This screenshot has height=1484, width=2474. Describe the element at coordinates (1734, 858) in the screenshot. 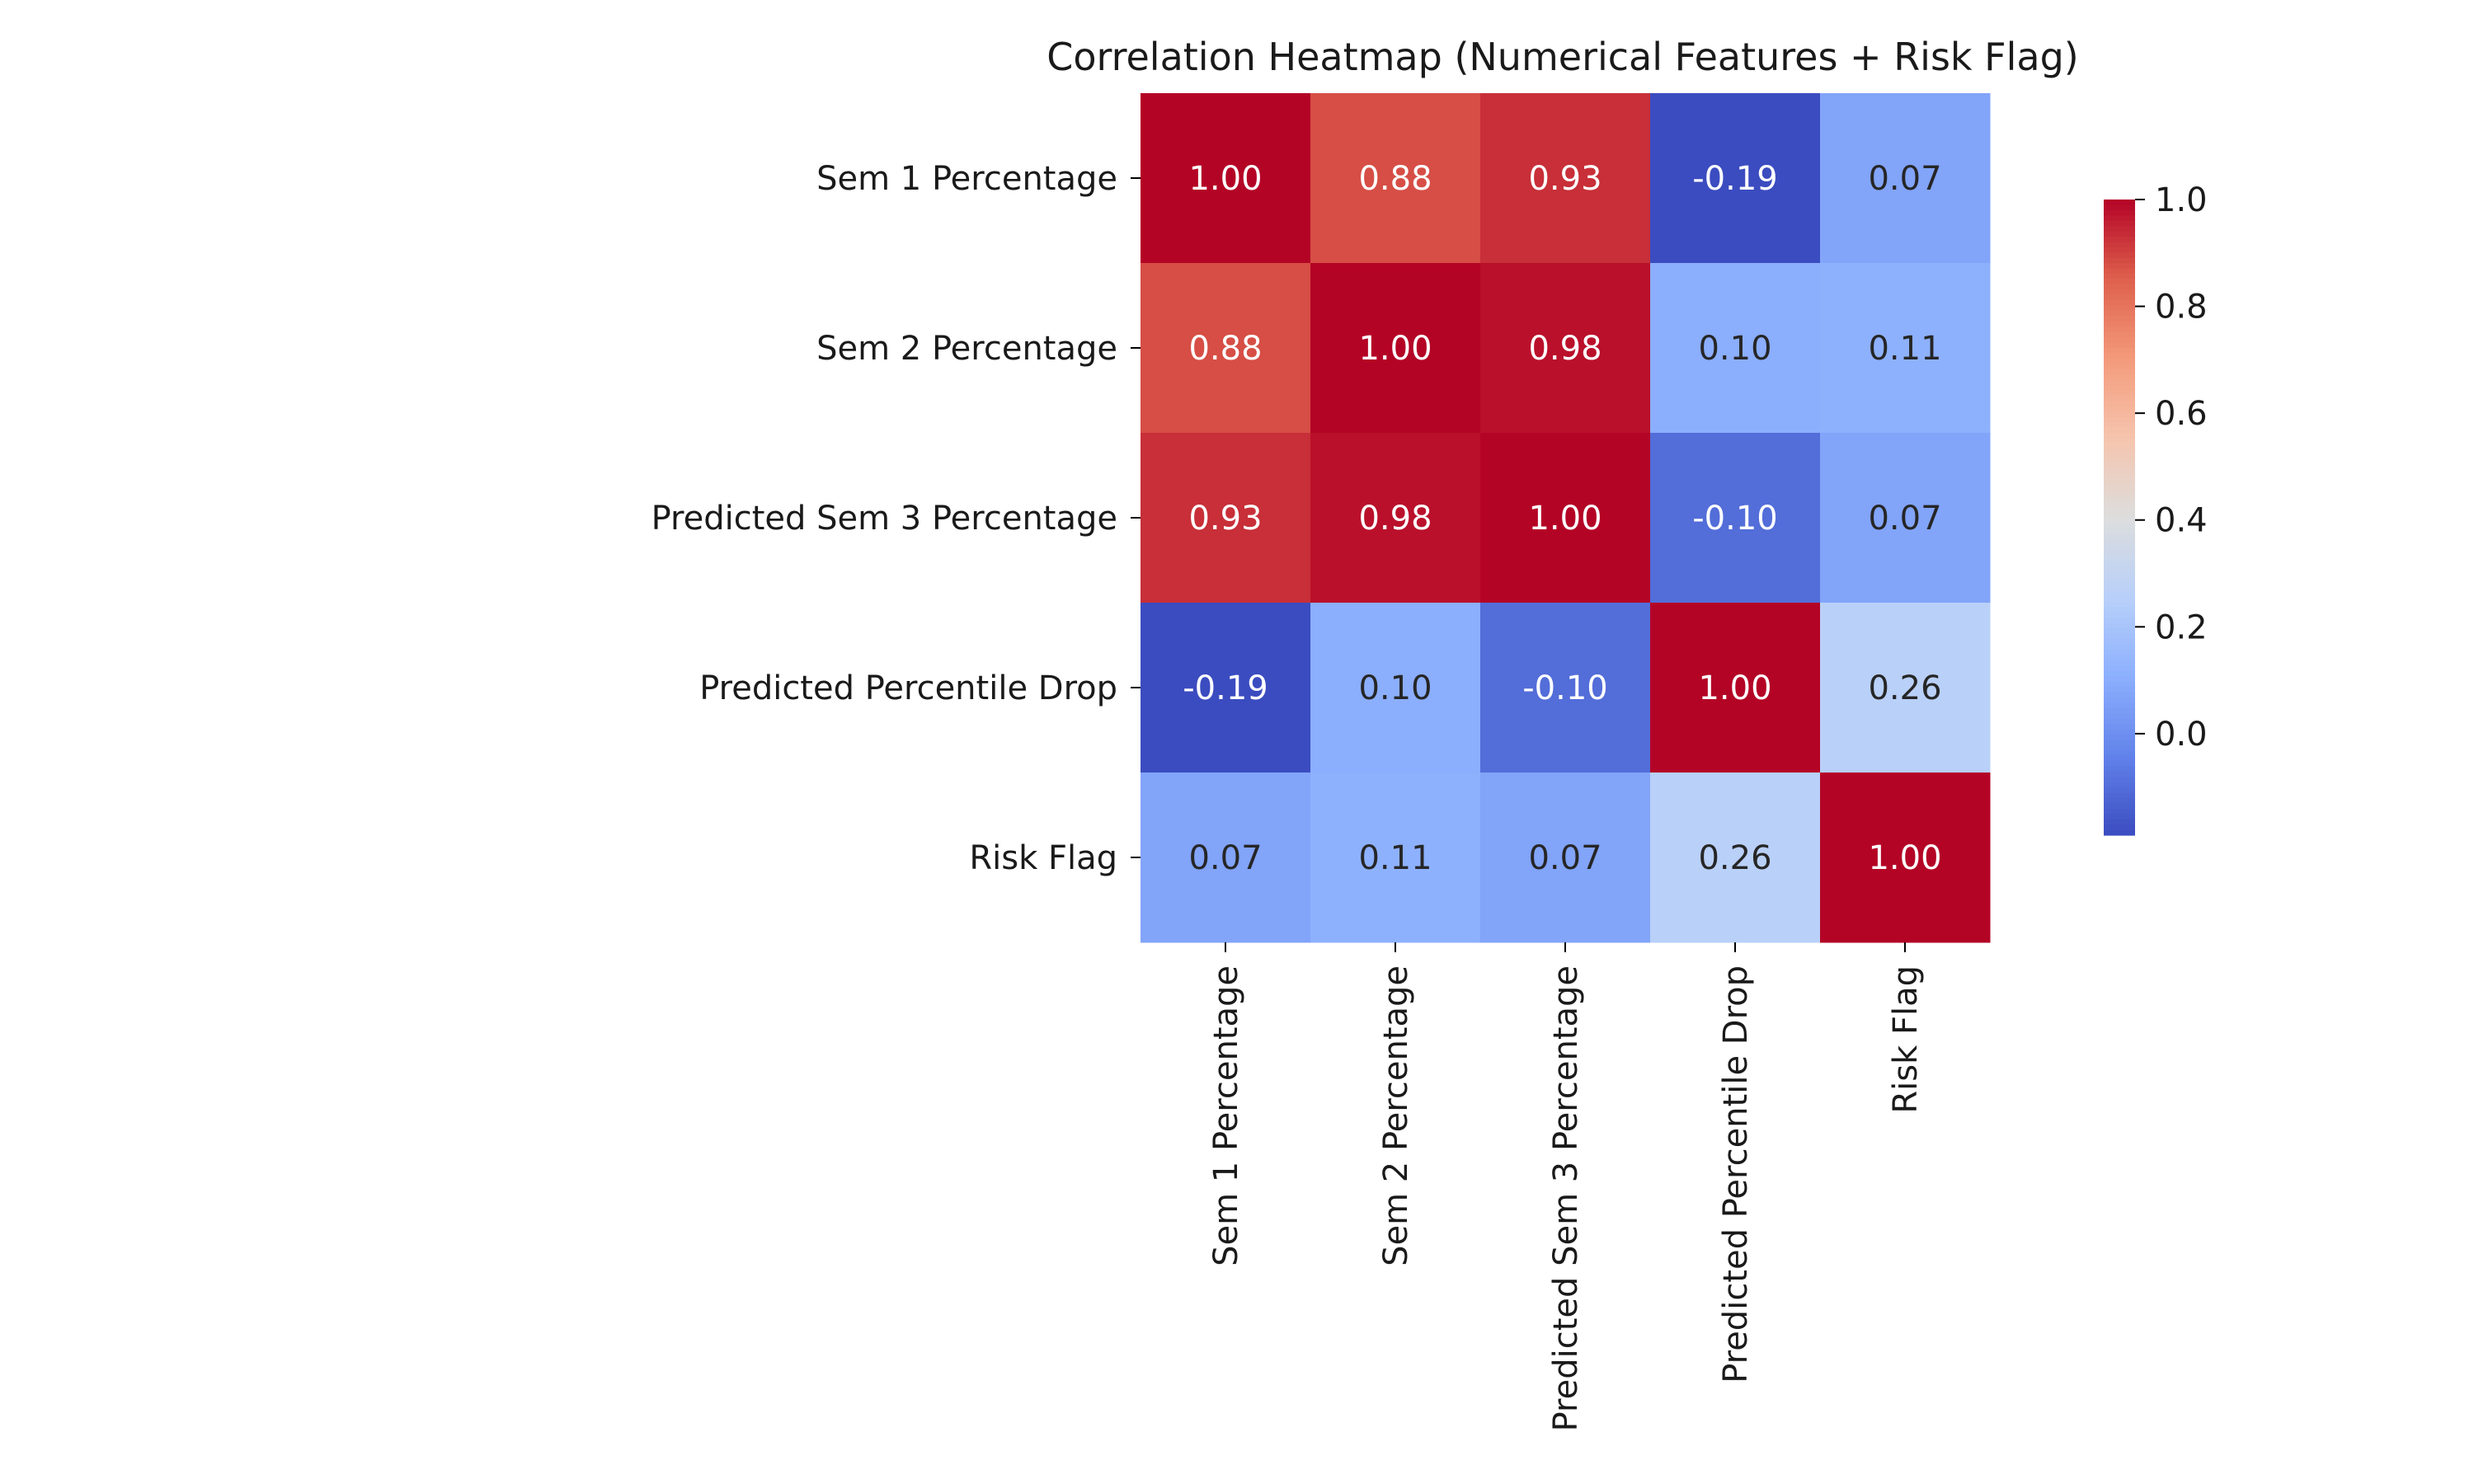

I see `cell-value-label: 0.26` at that location.